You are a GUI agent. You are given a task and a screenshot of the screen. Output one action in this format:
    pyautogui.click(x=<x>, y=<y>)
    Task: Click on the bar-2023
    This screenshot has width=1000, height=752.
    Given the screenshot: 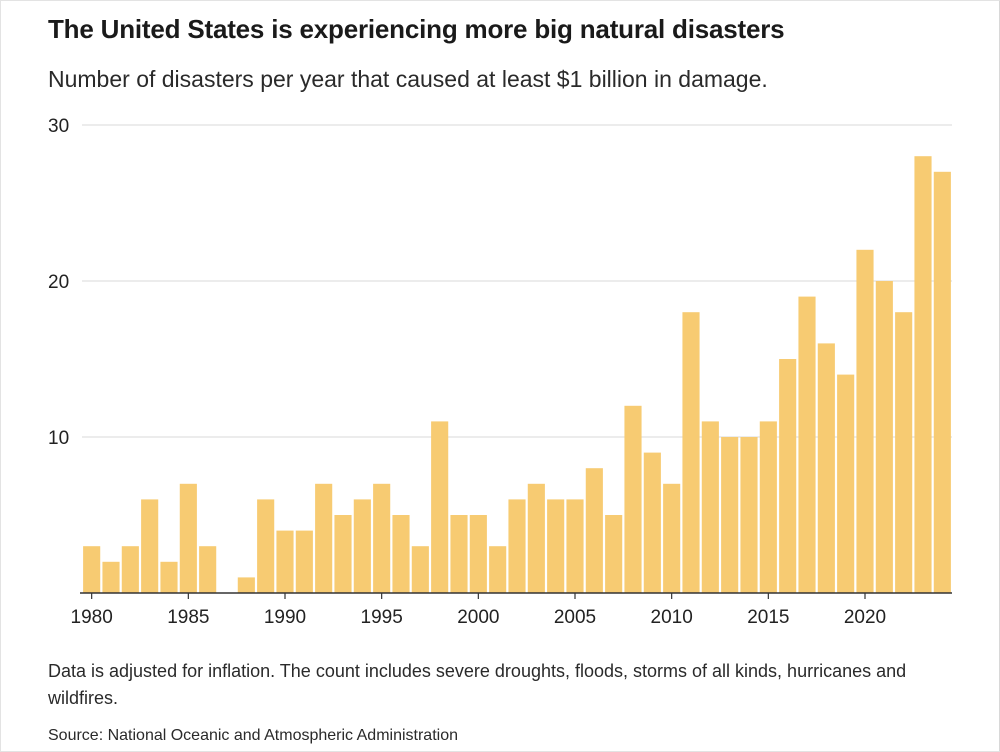 What is the action you would take?
    pyautogui.click(x=923, y=374)
    